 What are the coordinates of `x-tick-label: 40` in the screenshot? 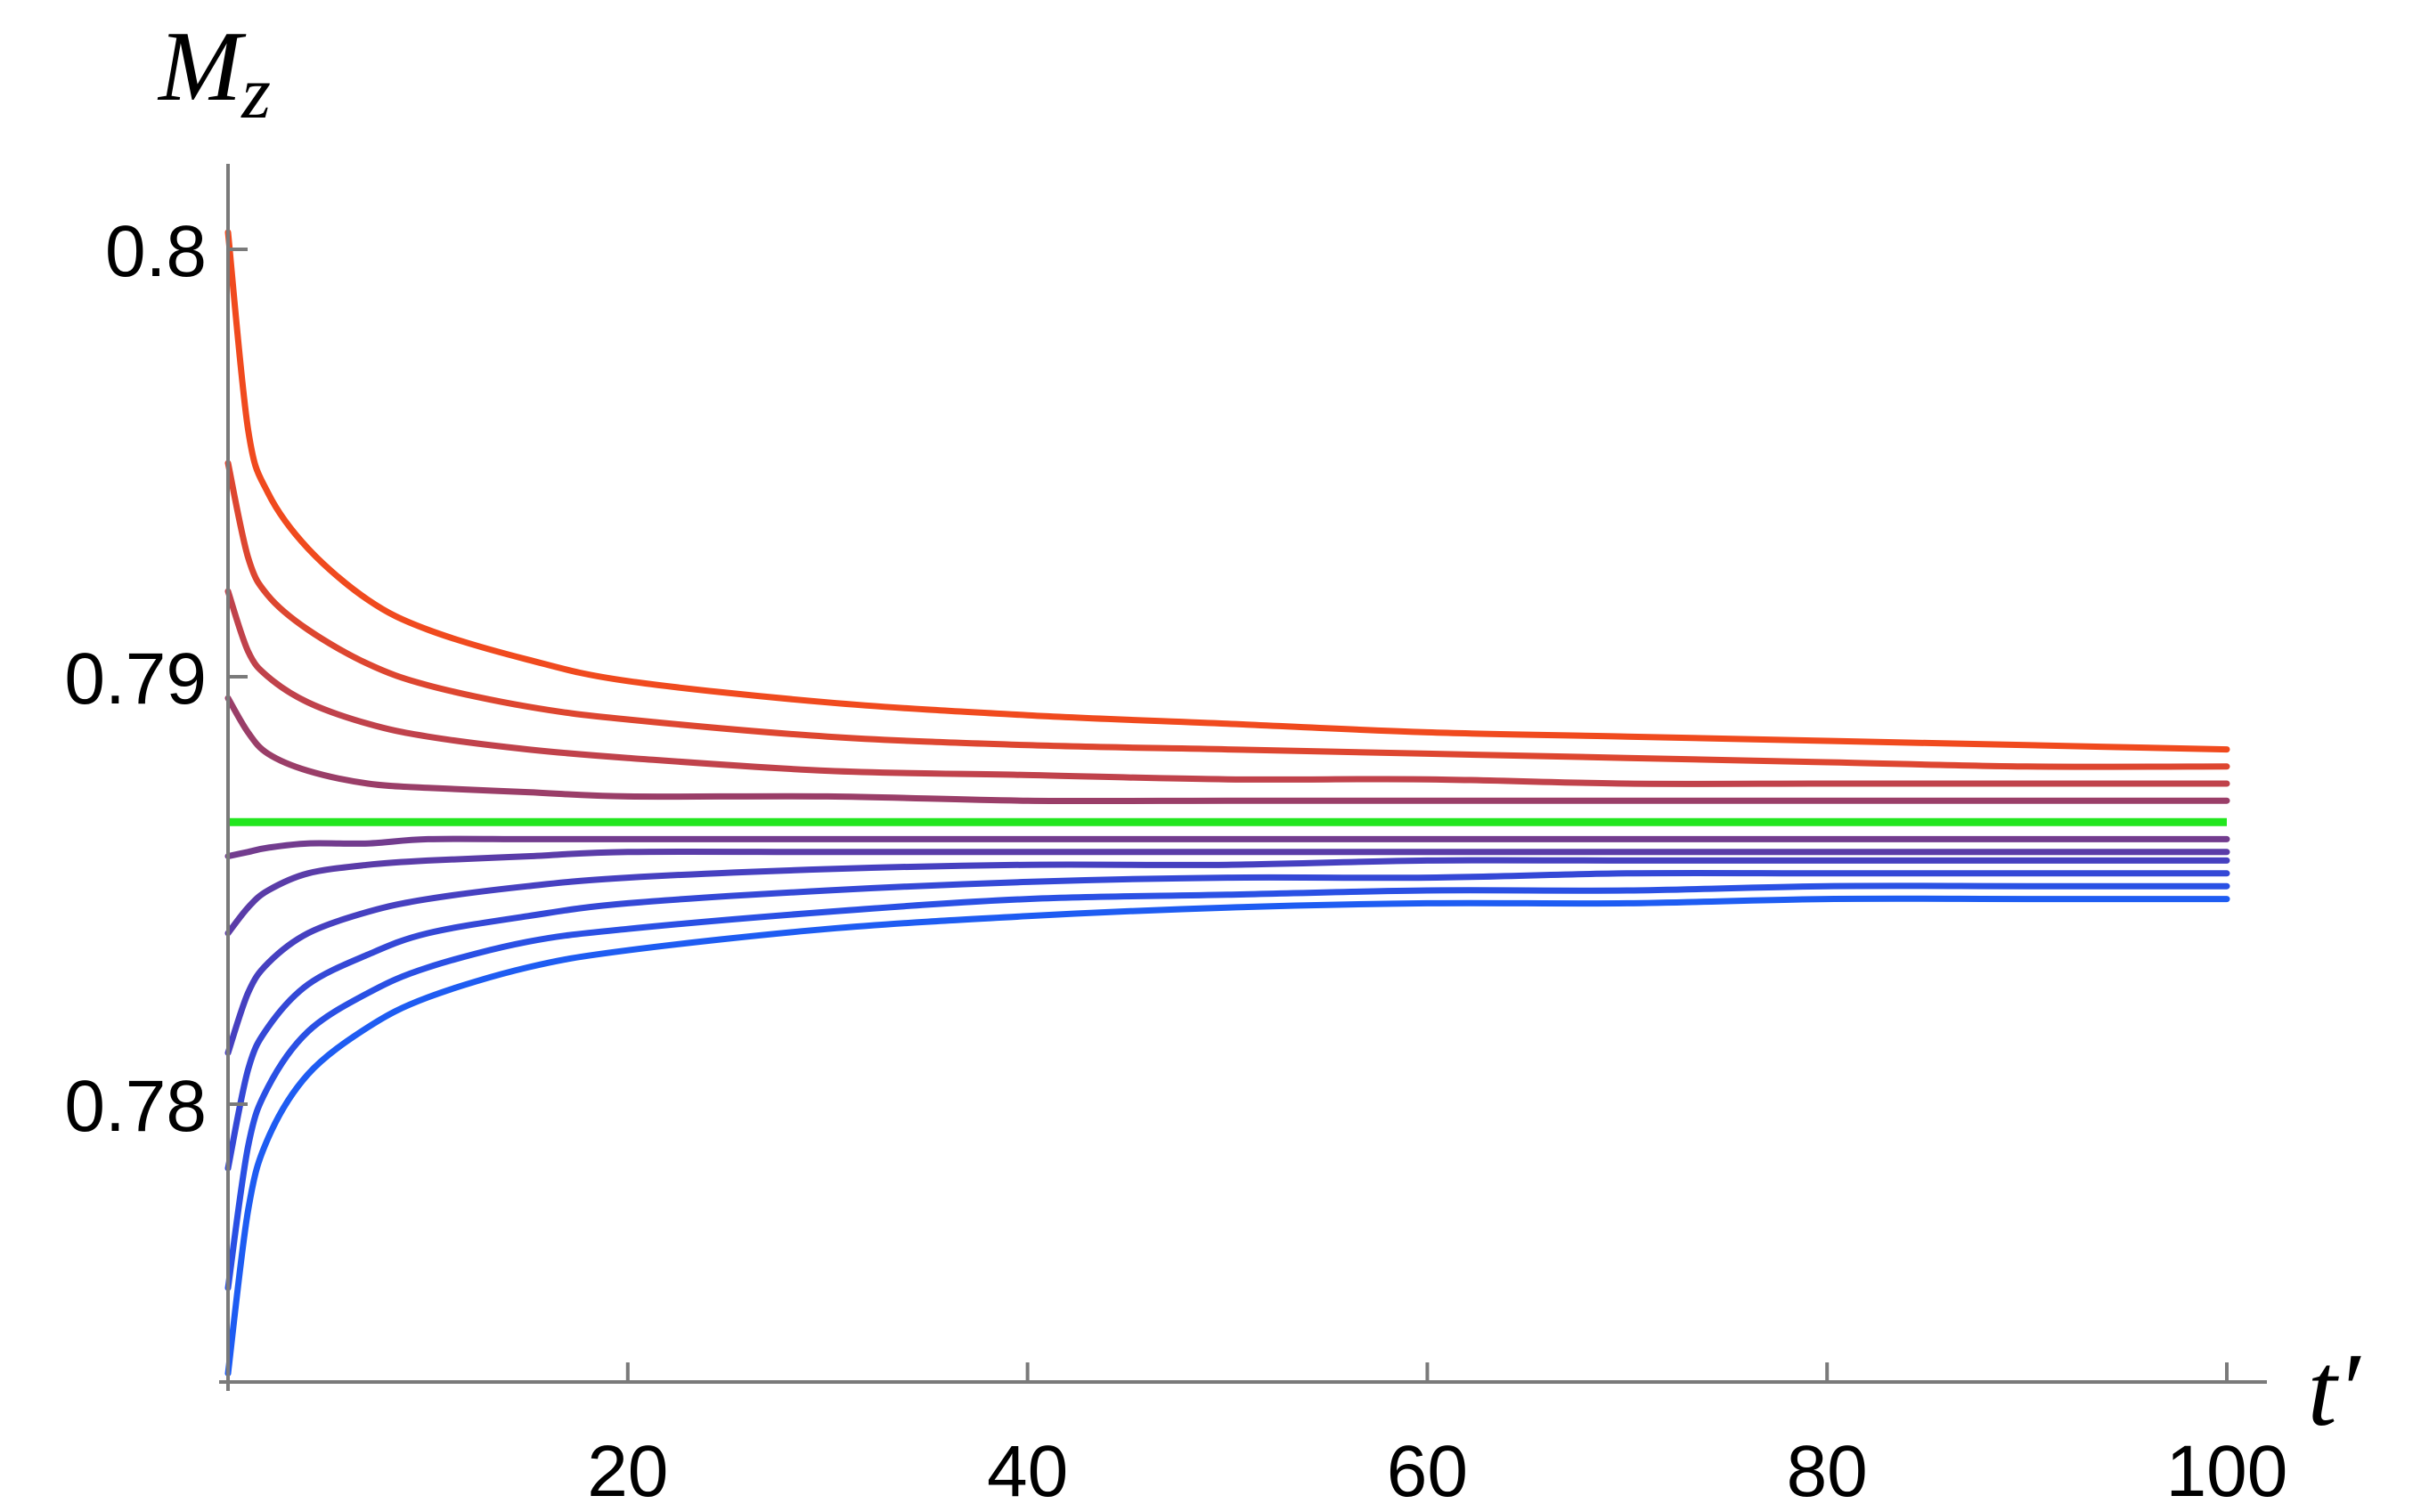 It's located at (1028, 1471).